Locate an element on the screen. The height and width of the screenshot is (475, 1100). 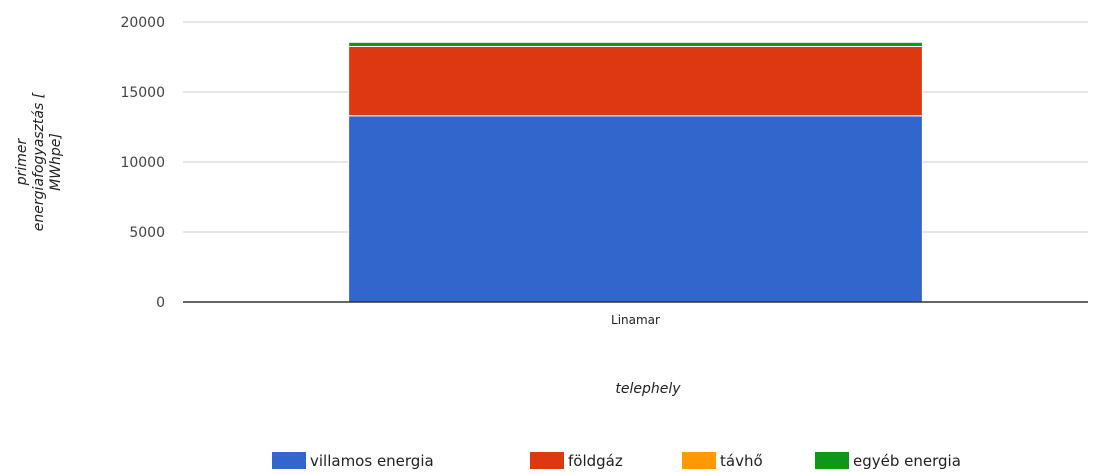
y-tick-label: 15000 is located at coordinates (142, 93).